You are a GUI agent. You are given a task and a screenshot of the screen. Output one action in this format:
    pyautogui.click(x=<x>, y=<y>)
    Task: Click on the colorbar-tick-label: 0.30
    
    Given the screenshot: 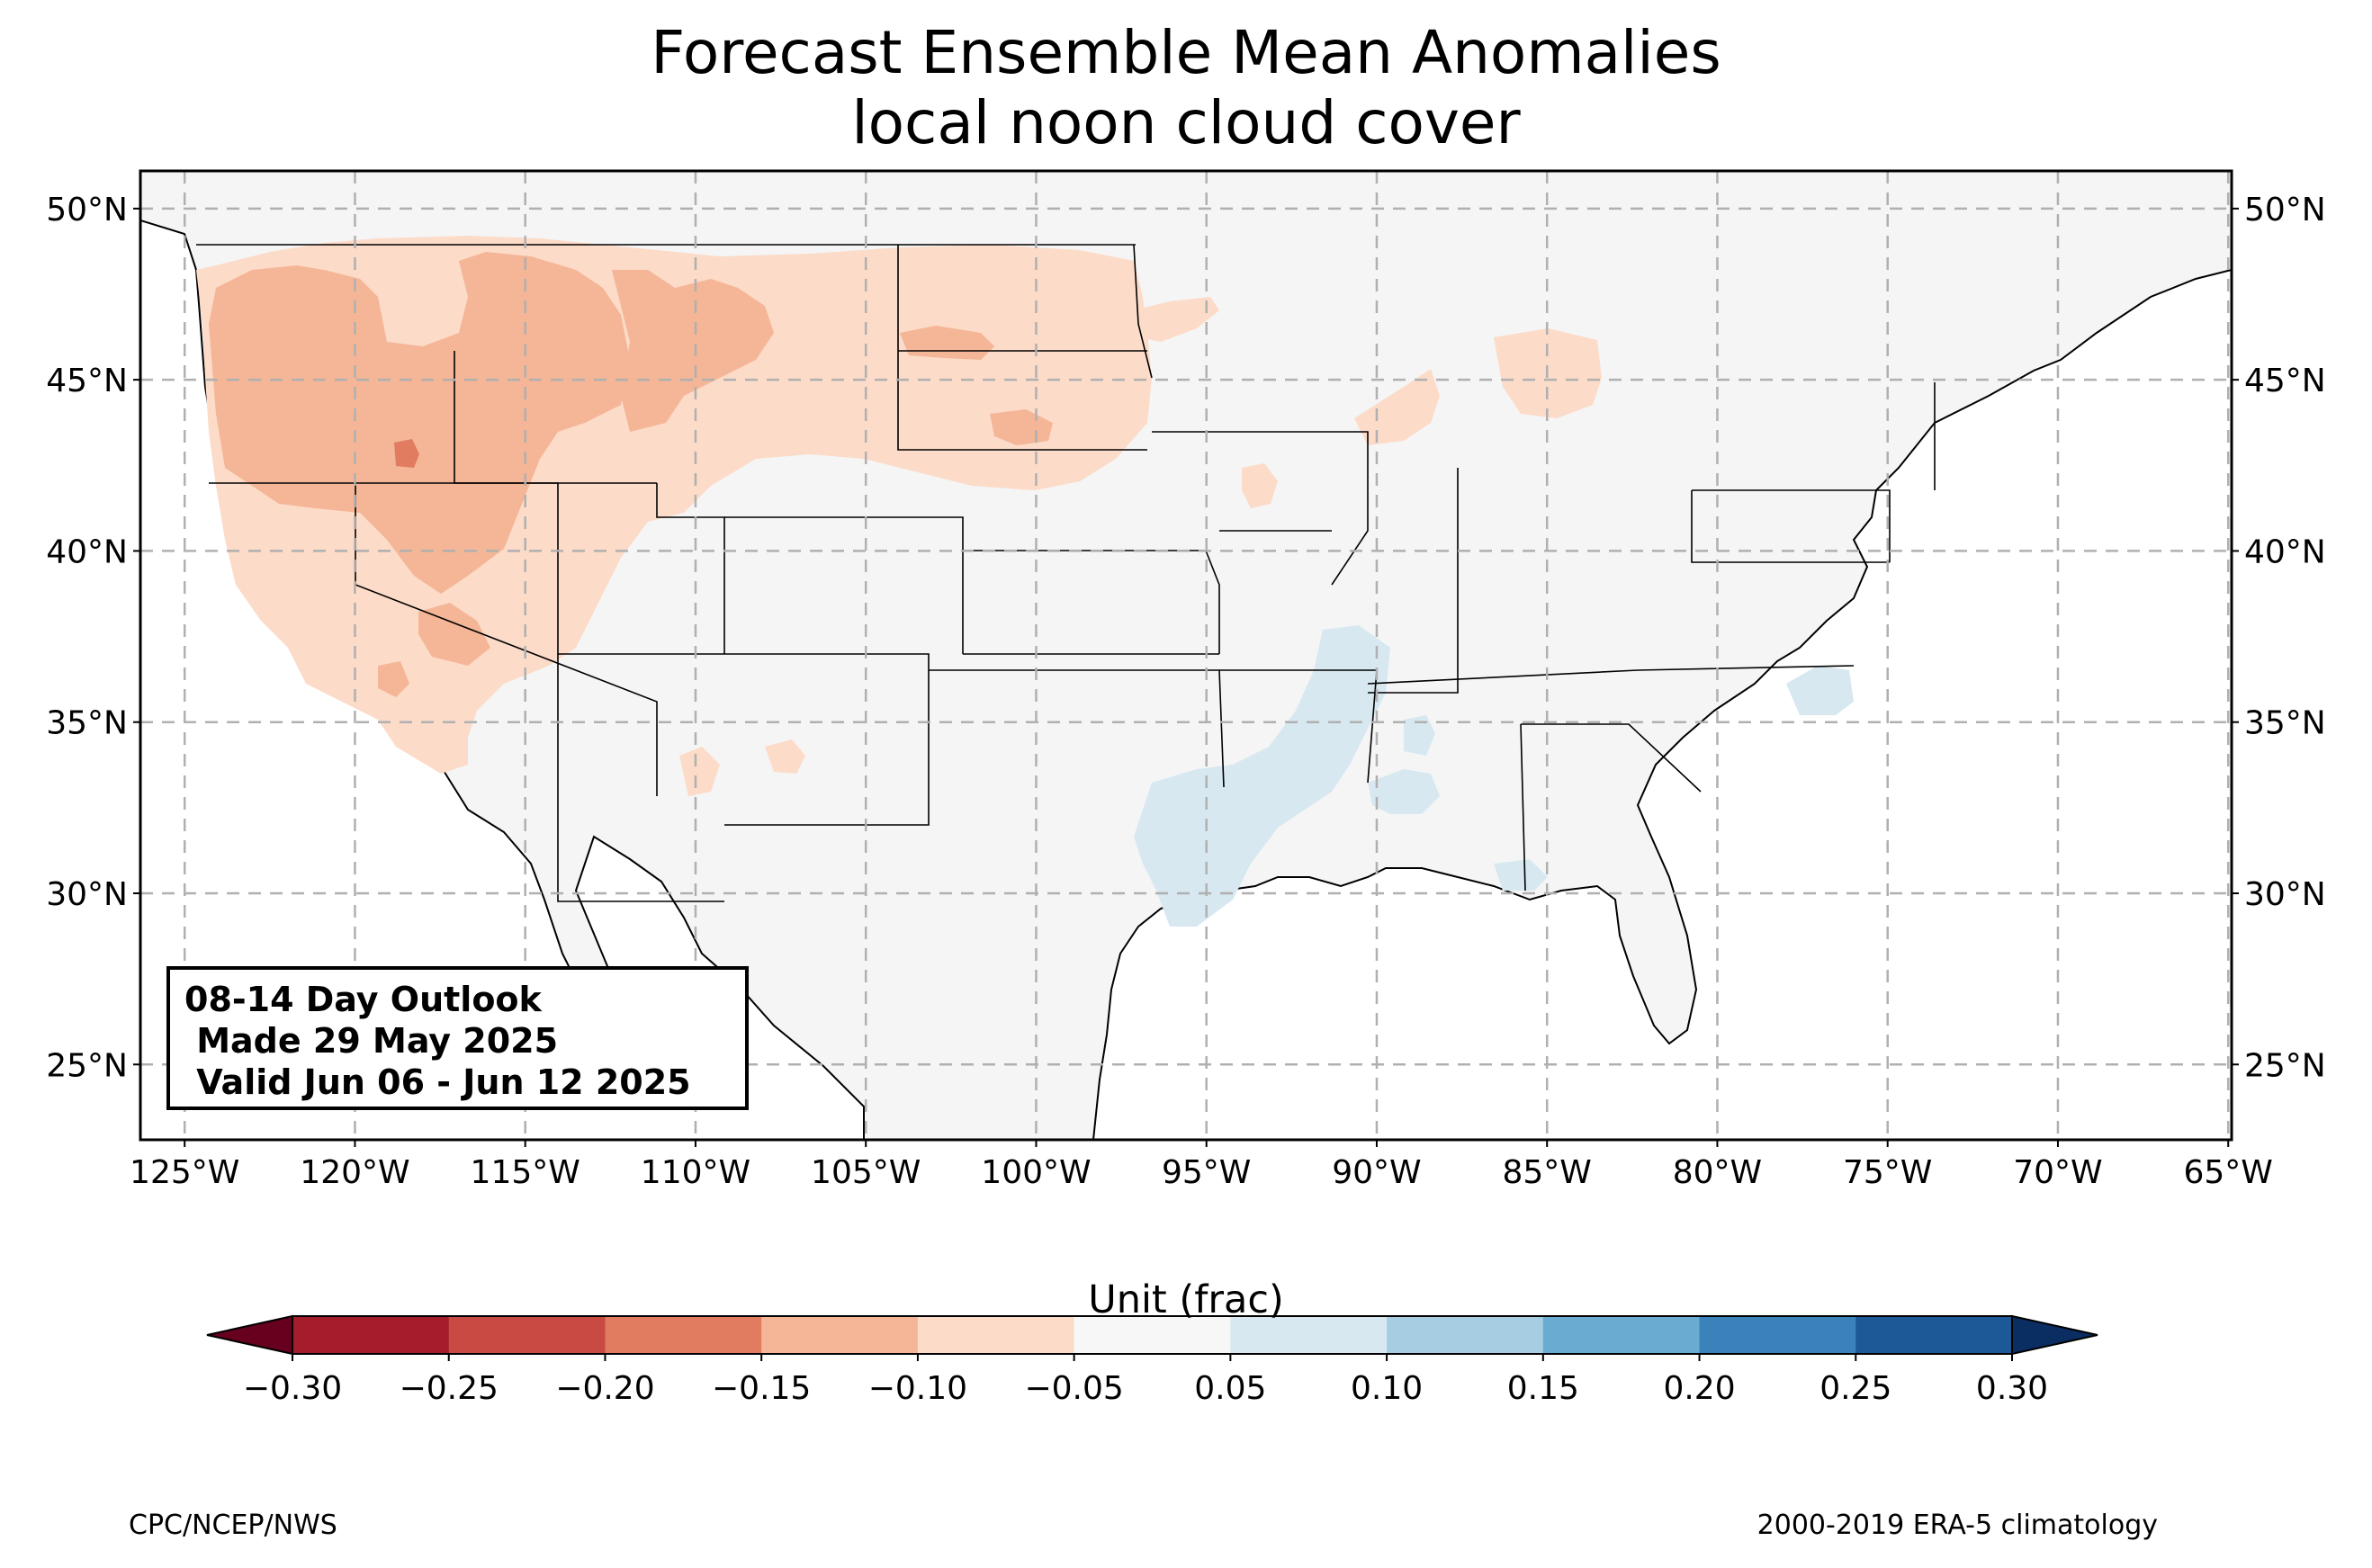 What is the action you would take?
    pyautogui.click(x=2012, y=1388)
    